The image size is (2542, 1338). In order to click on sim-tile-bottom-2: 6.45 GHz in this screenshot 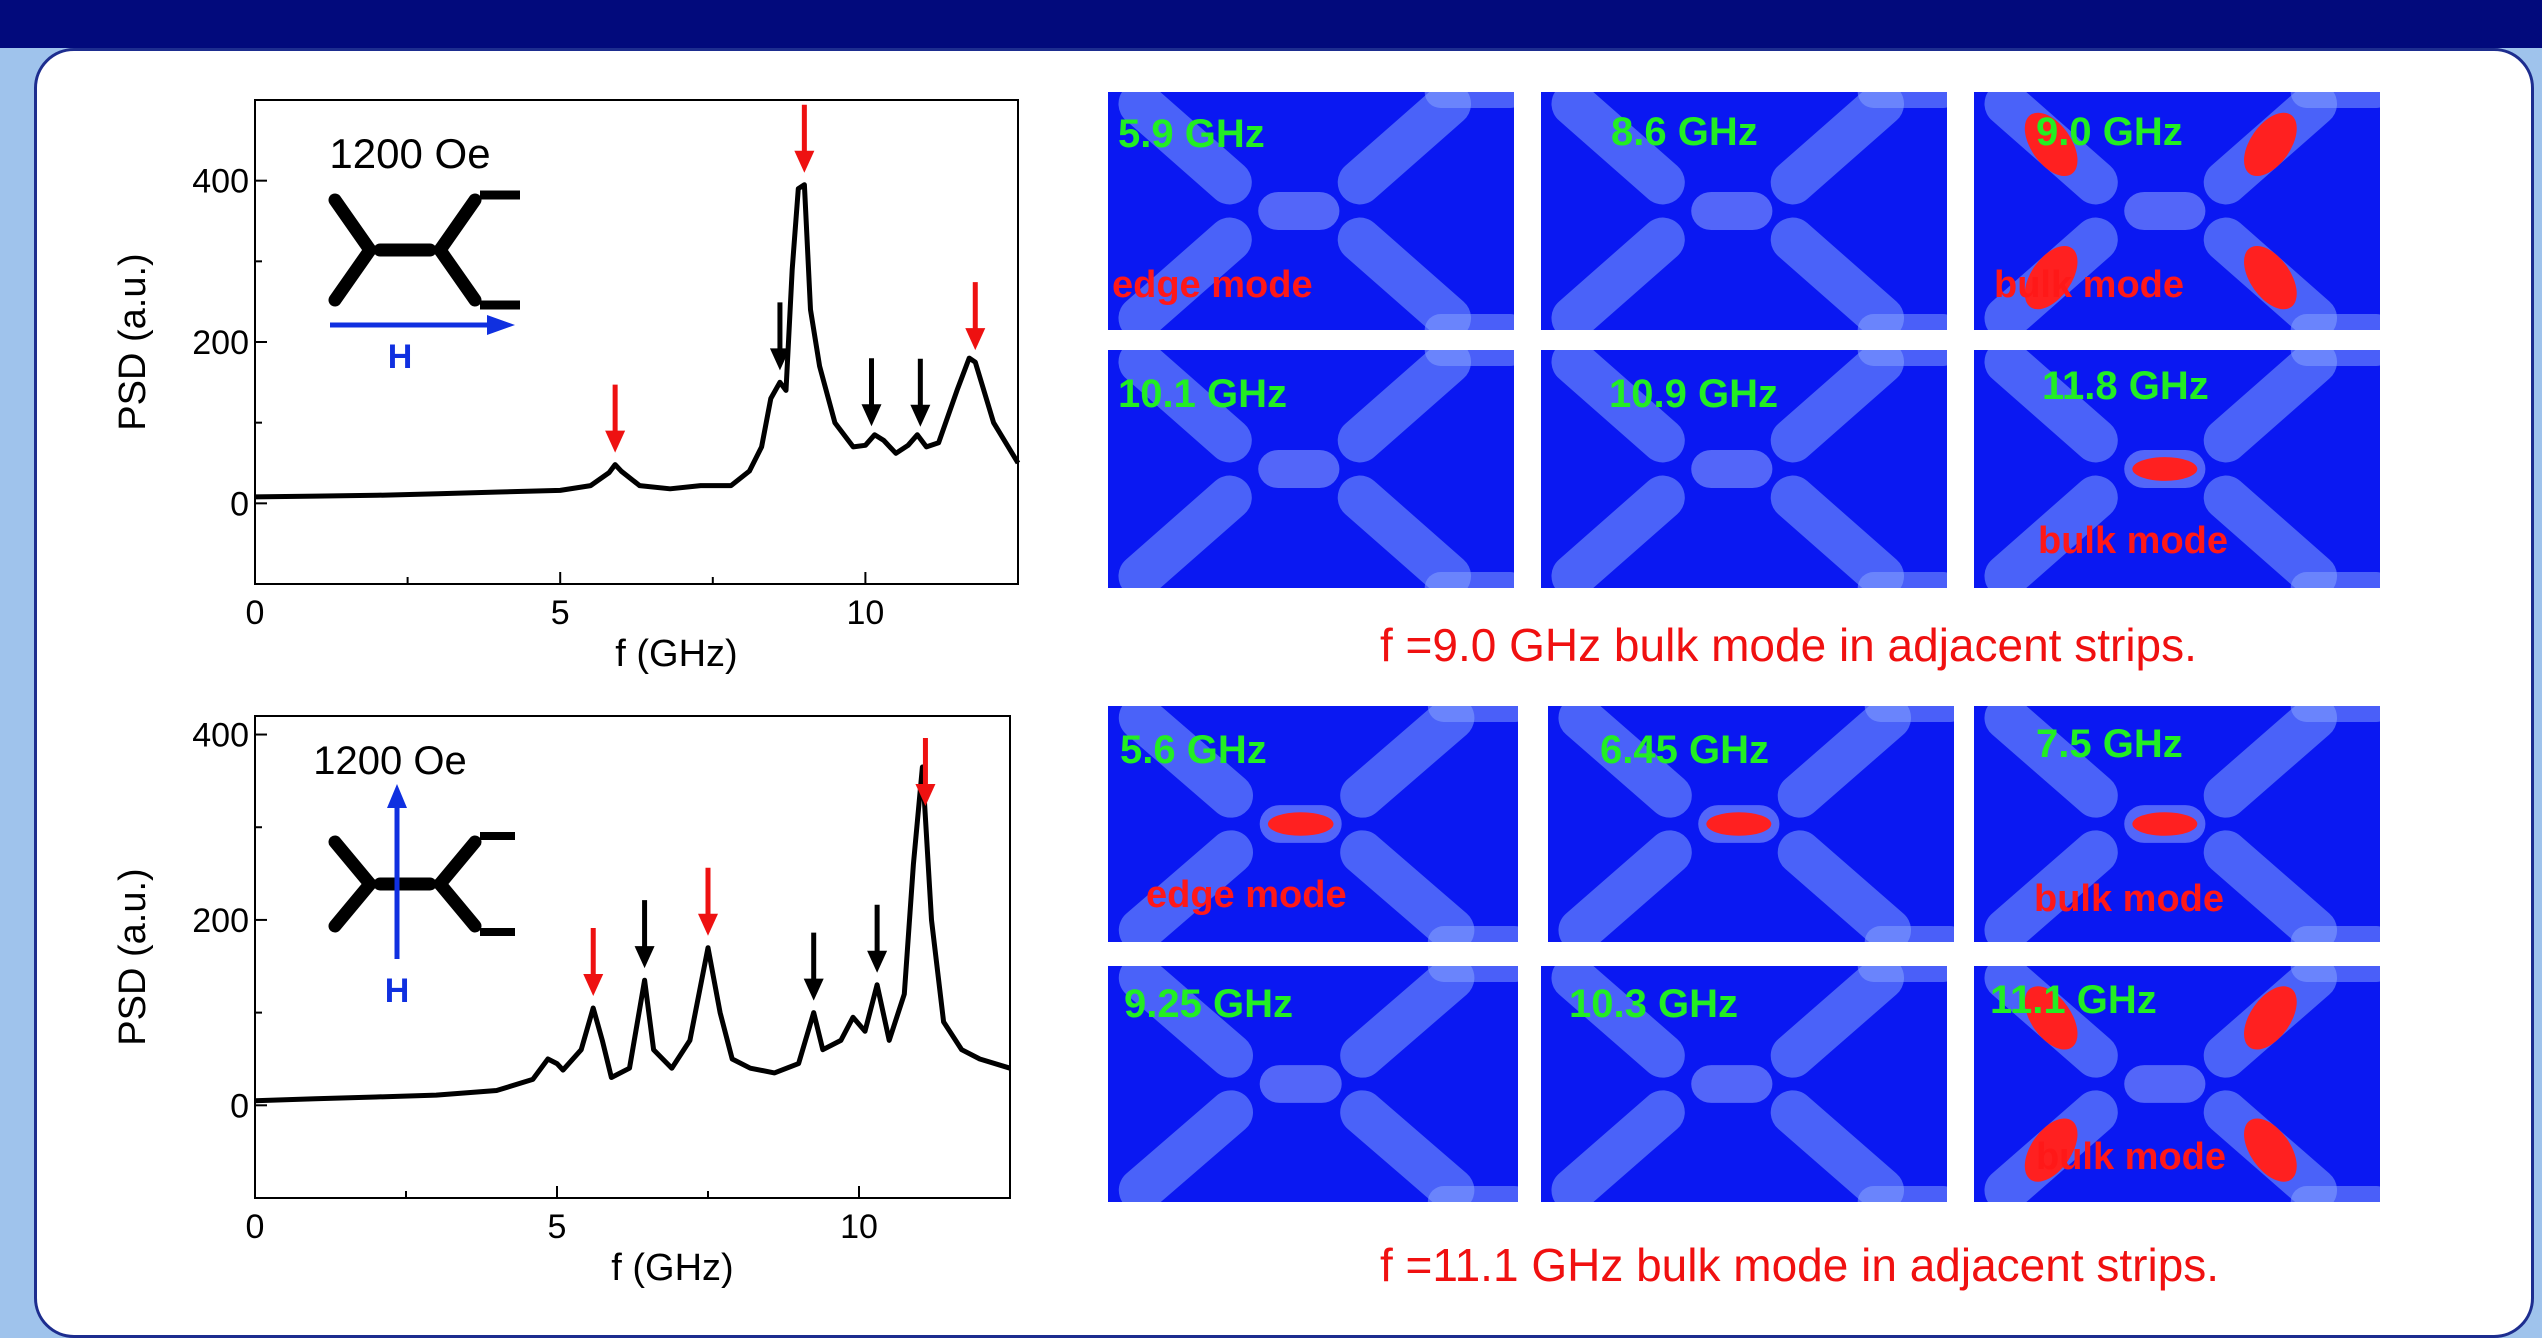, I will do `click(1751, 824)`.